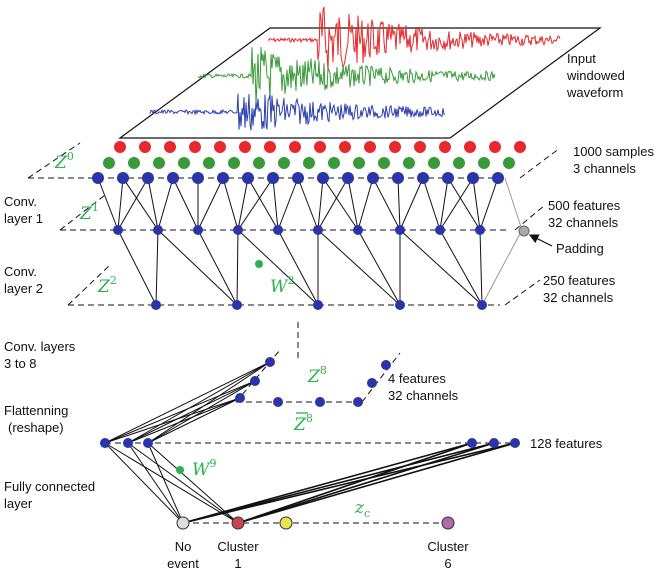 The image size is (660, 575). I want to click on w2-label: W2, so click(282, 285).